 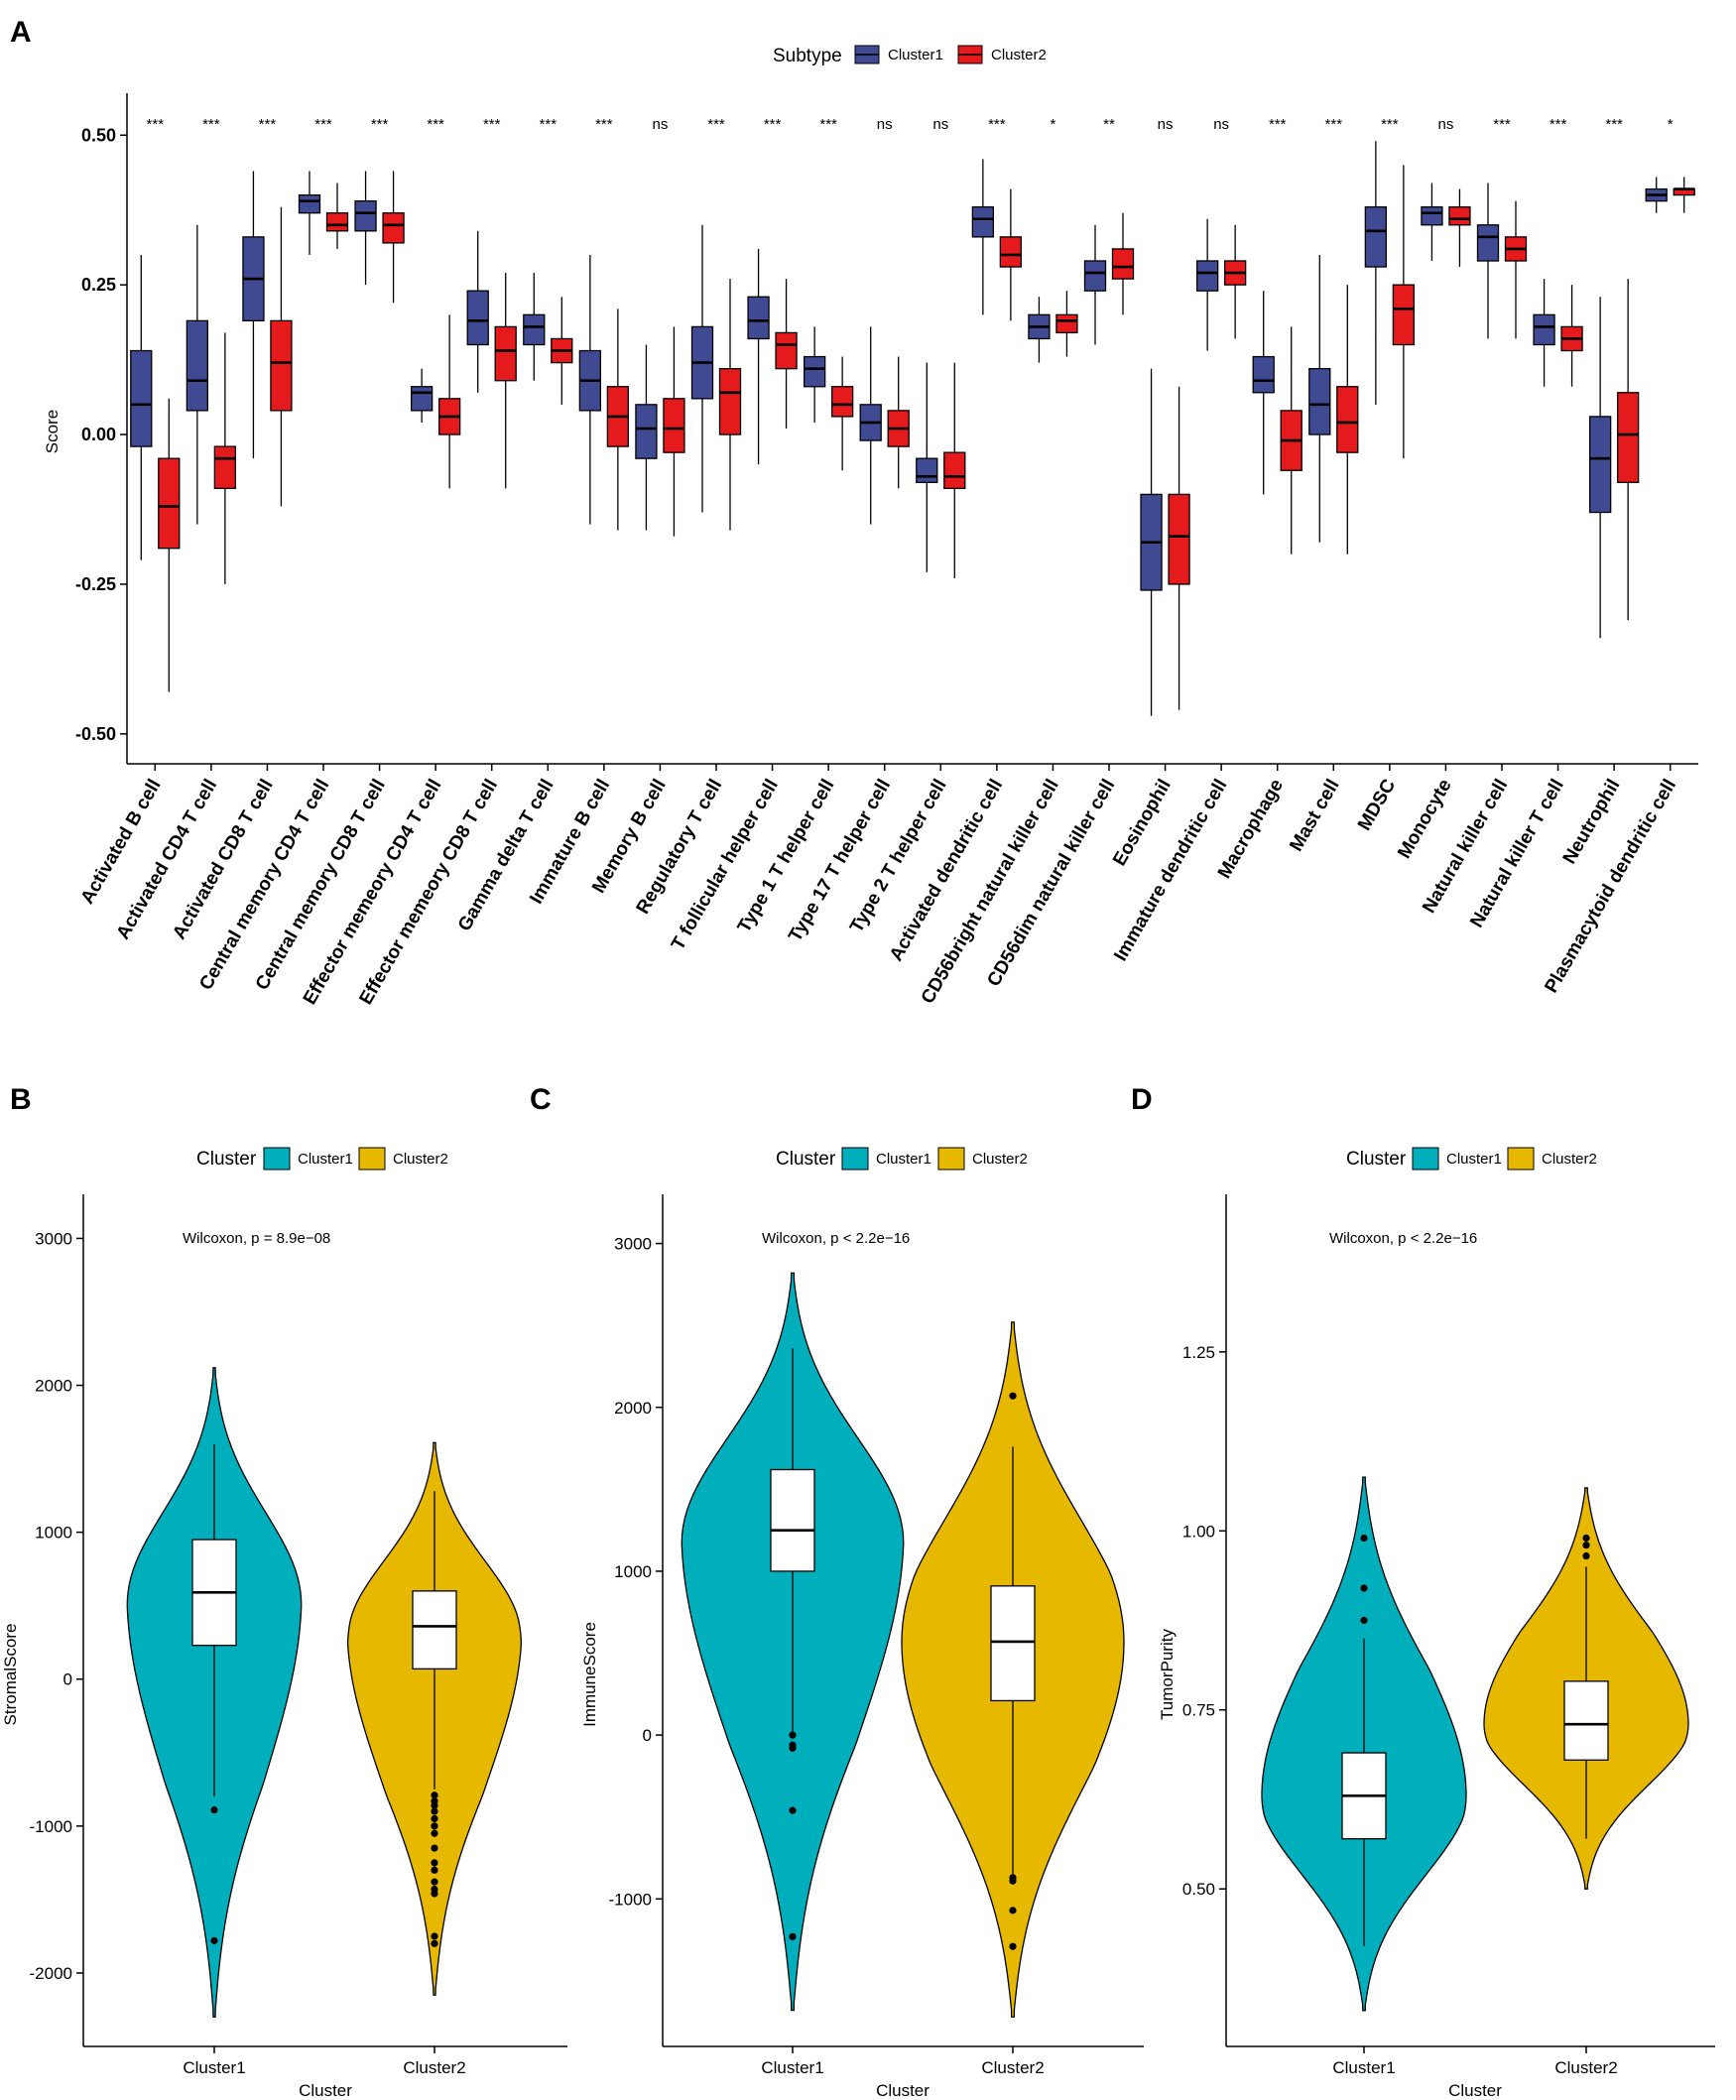 I want to click on legend-c: Cluster Cluster1 Cluster2, so click(x=902, y=1159).